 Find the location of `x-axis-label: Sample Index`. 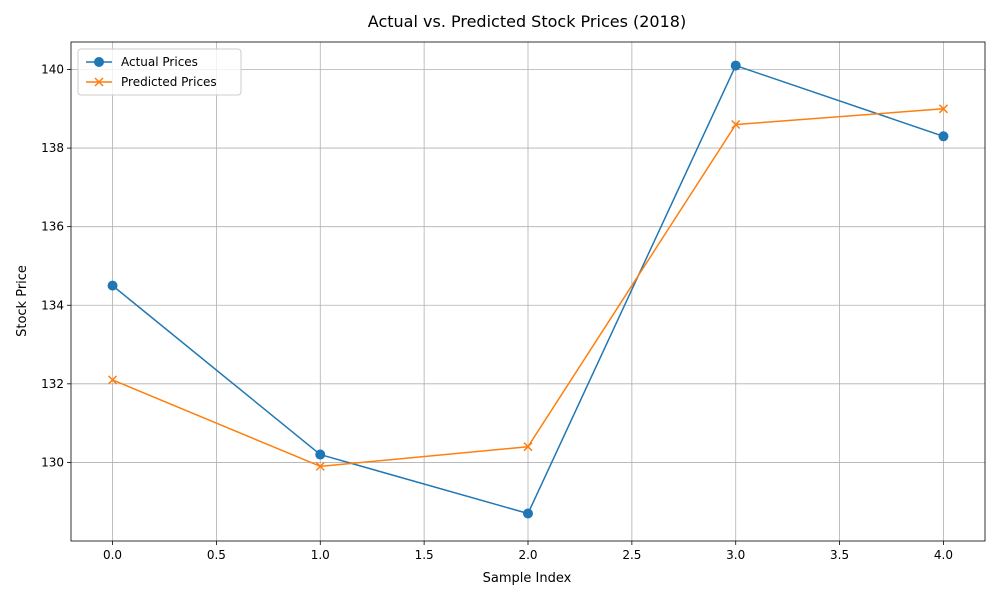

x-axis-label: Sample Index is located at coordinates (527, 578).